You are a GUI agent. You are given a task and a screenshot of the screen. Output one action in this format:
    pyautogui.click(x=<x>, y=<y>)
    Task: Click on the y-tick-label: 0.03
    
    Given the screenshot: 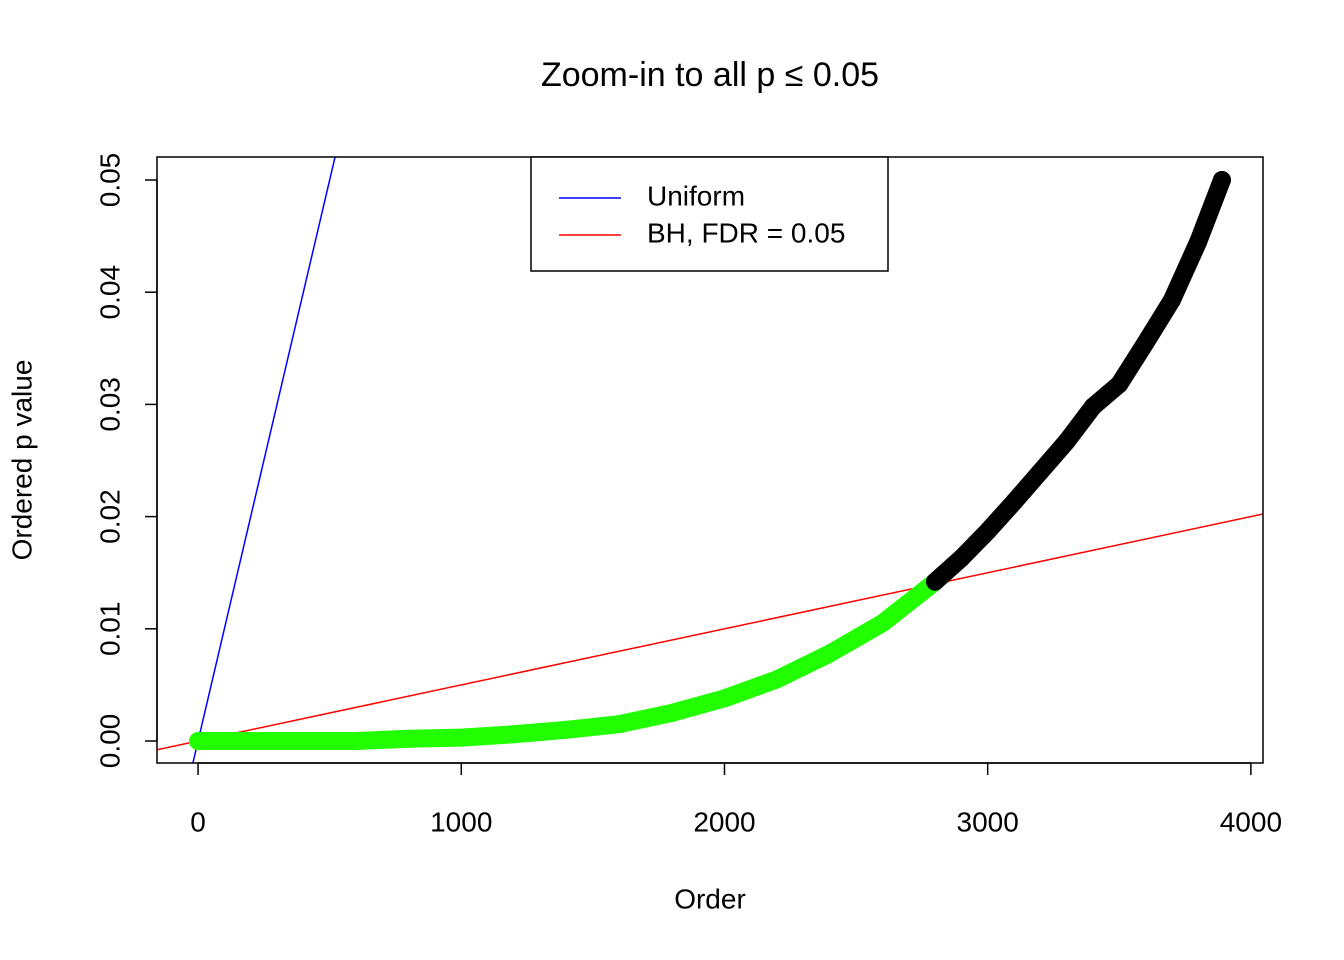 What is the action you would take?
    pyautogui.click(x=109, y=404)
    